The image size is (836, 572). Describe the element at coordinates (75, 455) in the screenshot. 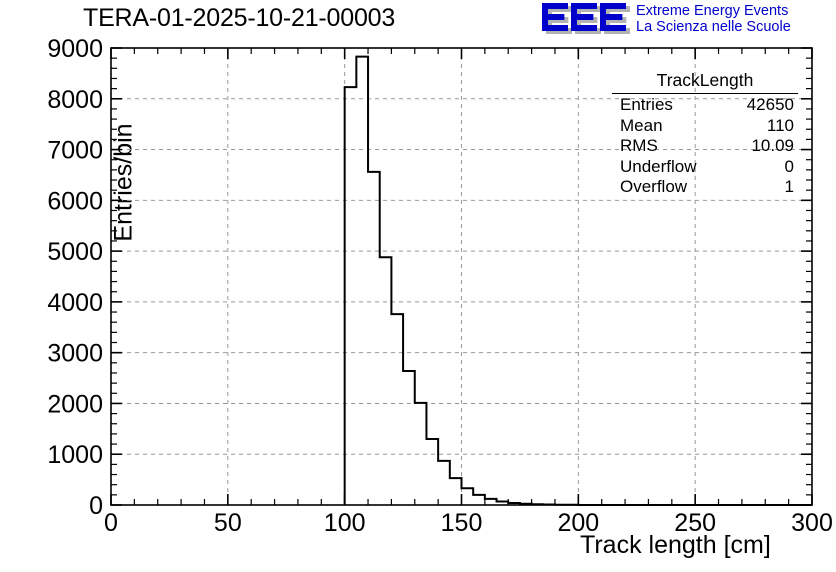

I see `svg-text: 1000` at that location.